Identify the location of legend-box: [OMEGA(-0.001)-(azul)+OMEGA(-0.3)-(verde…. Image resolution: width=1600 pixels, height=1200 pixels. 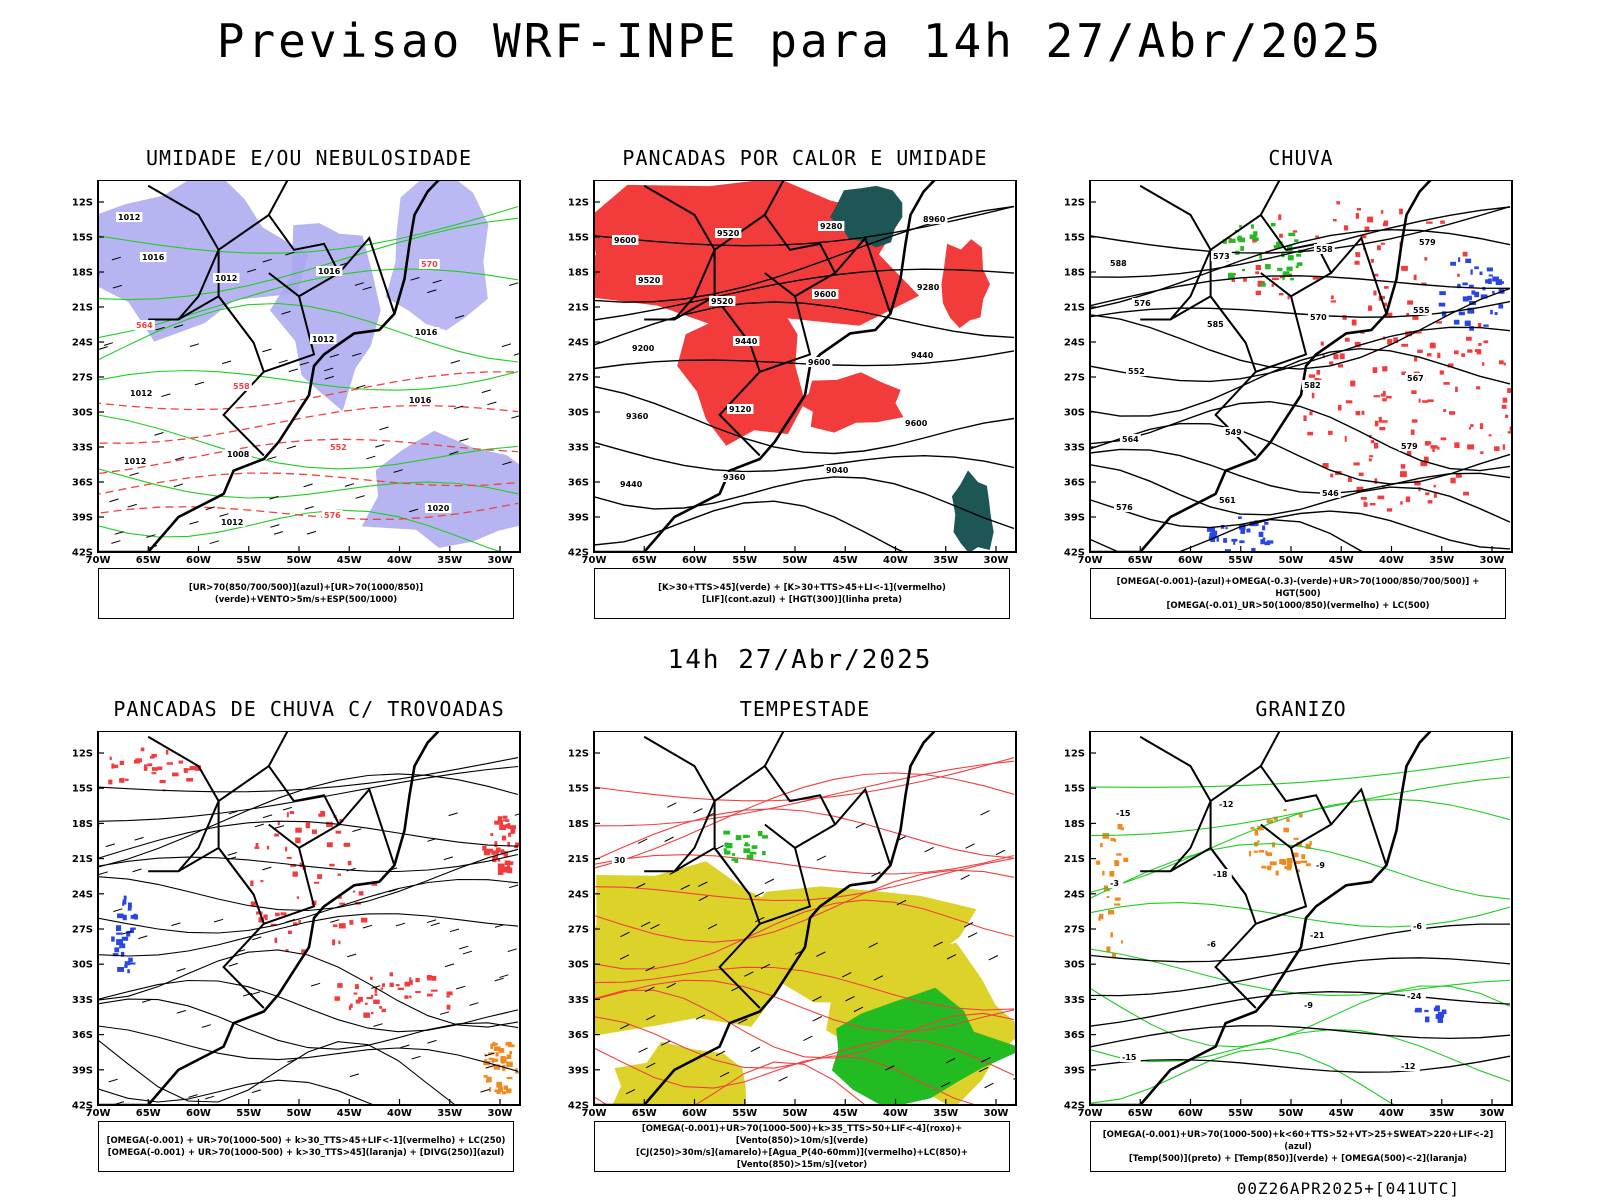
(1298, 593).